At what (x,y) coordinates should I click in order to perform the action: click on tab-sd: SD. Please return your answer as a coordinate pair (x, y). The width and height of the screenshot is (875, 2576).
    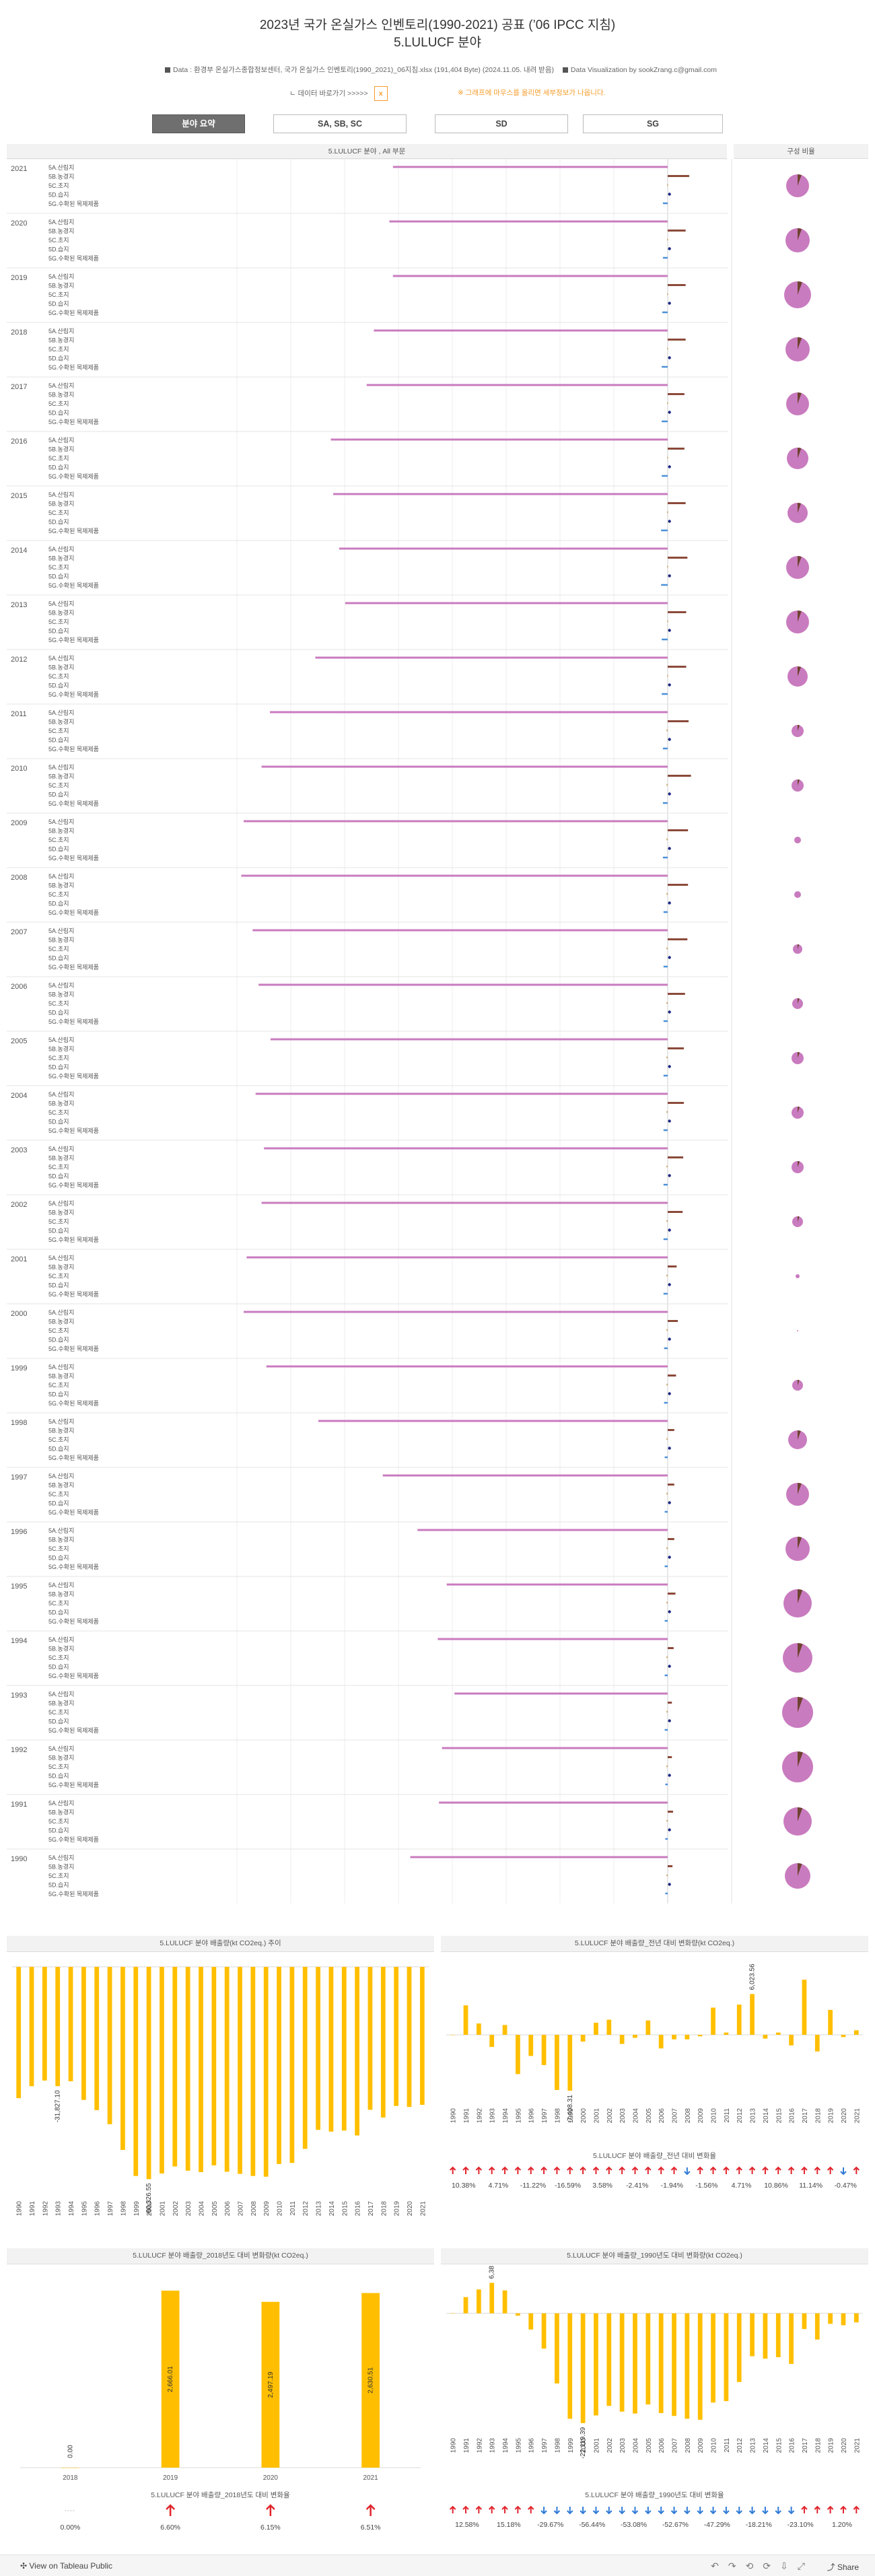
    Looking at the image, I should click on (502, 123).